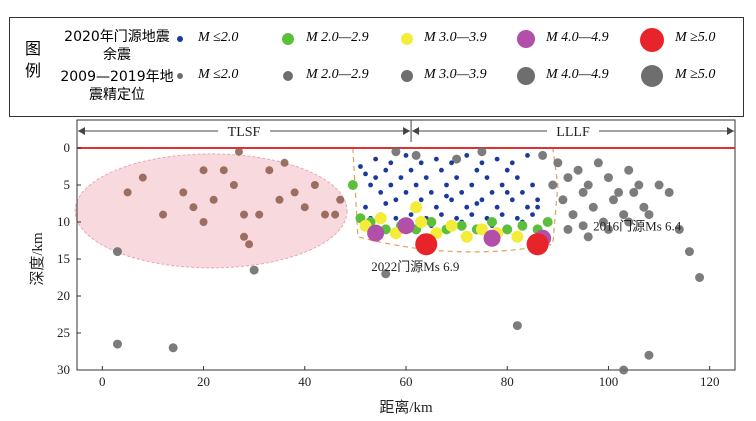 The width and height of the screenshot is (756, 421). Describe the element at coordinates (67, 147) in the screenshot. I see `y-tick-label: 0` at that location.